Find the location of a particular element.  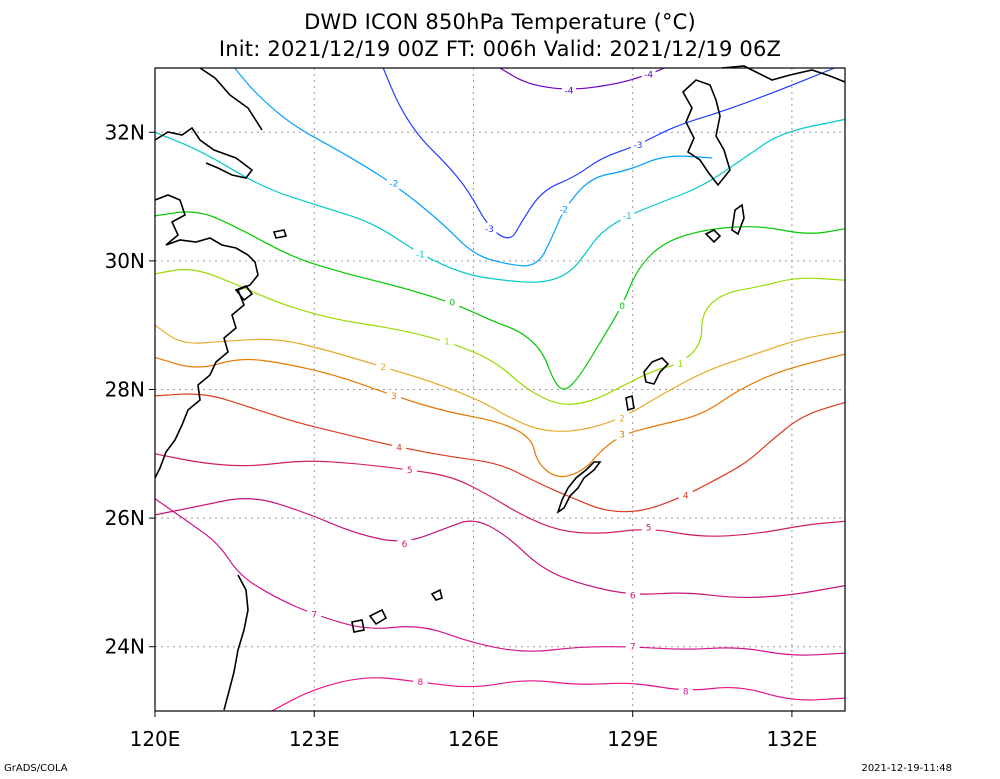

y-axis: 24N 26N 28N 30N 32N is located at coordinates (130, 389).